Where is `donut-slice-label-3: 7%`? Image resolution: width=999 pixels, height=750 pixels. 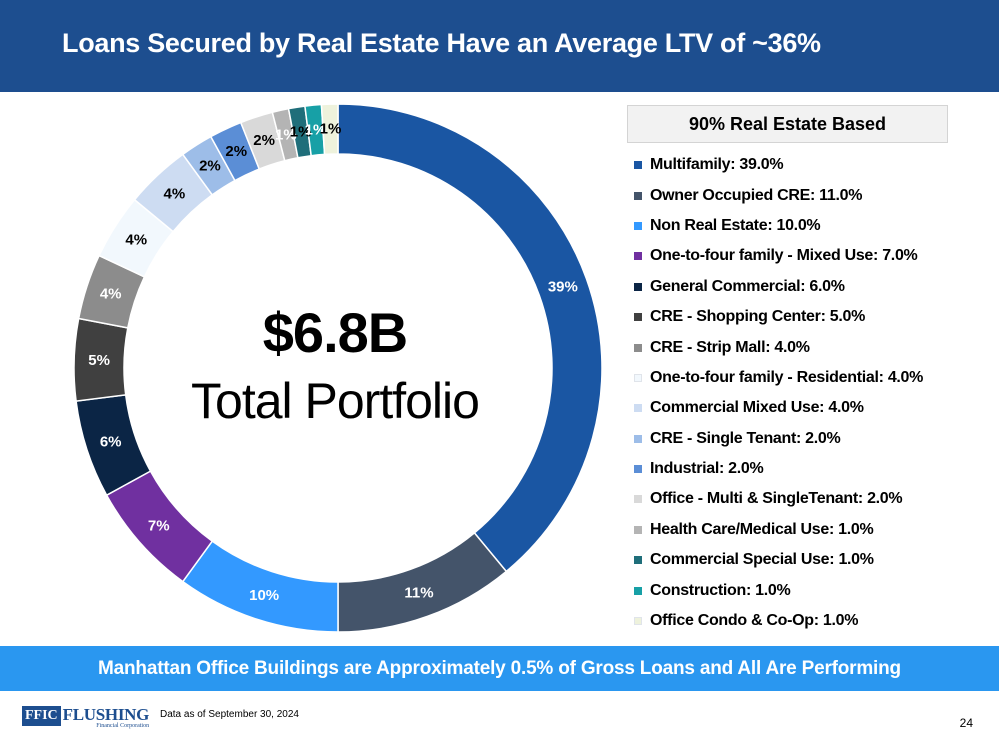 donut-slice-label-3: 7% is located at coordinates (159, 526).